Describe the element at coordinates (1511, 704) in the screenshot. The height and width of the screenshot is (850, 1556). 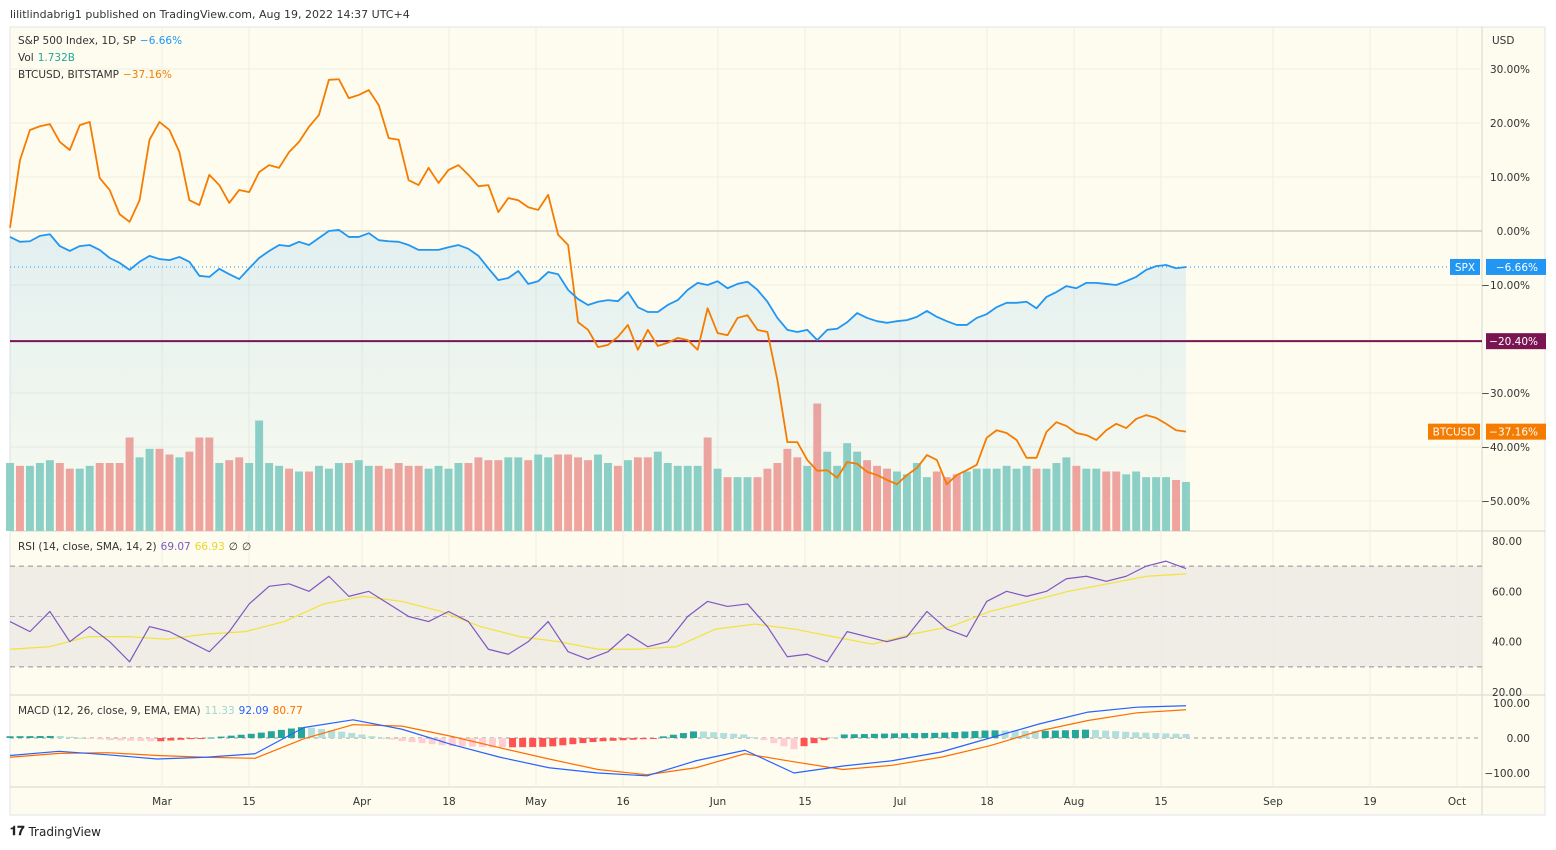
I see `macd-axis-label: 100.00` at that location.